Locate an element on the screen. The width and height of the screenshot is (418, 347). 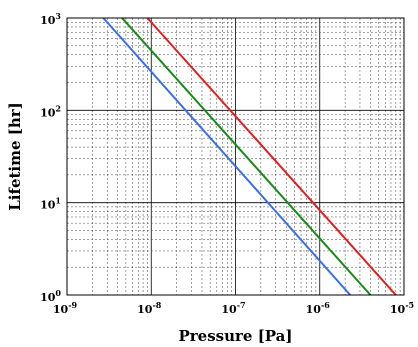
y-tick-label: 10¹ is located at coordinates (50, 204).